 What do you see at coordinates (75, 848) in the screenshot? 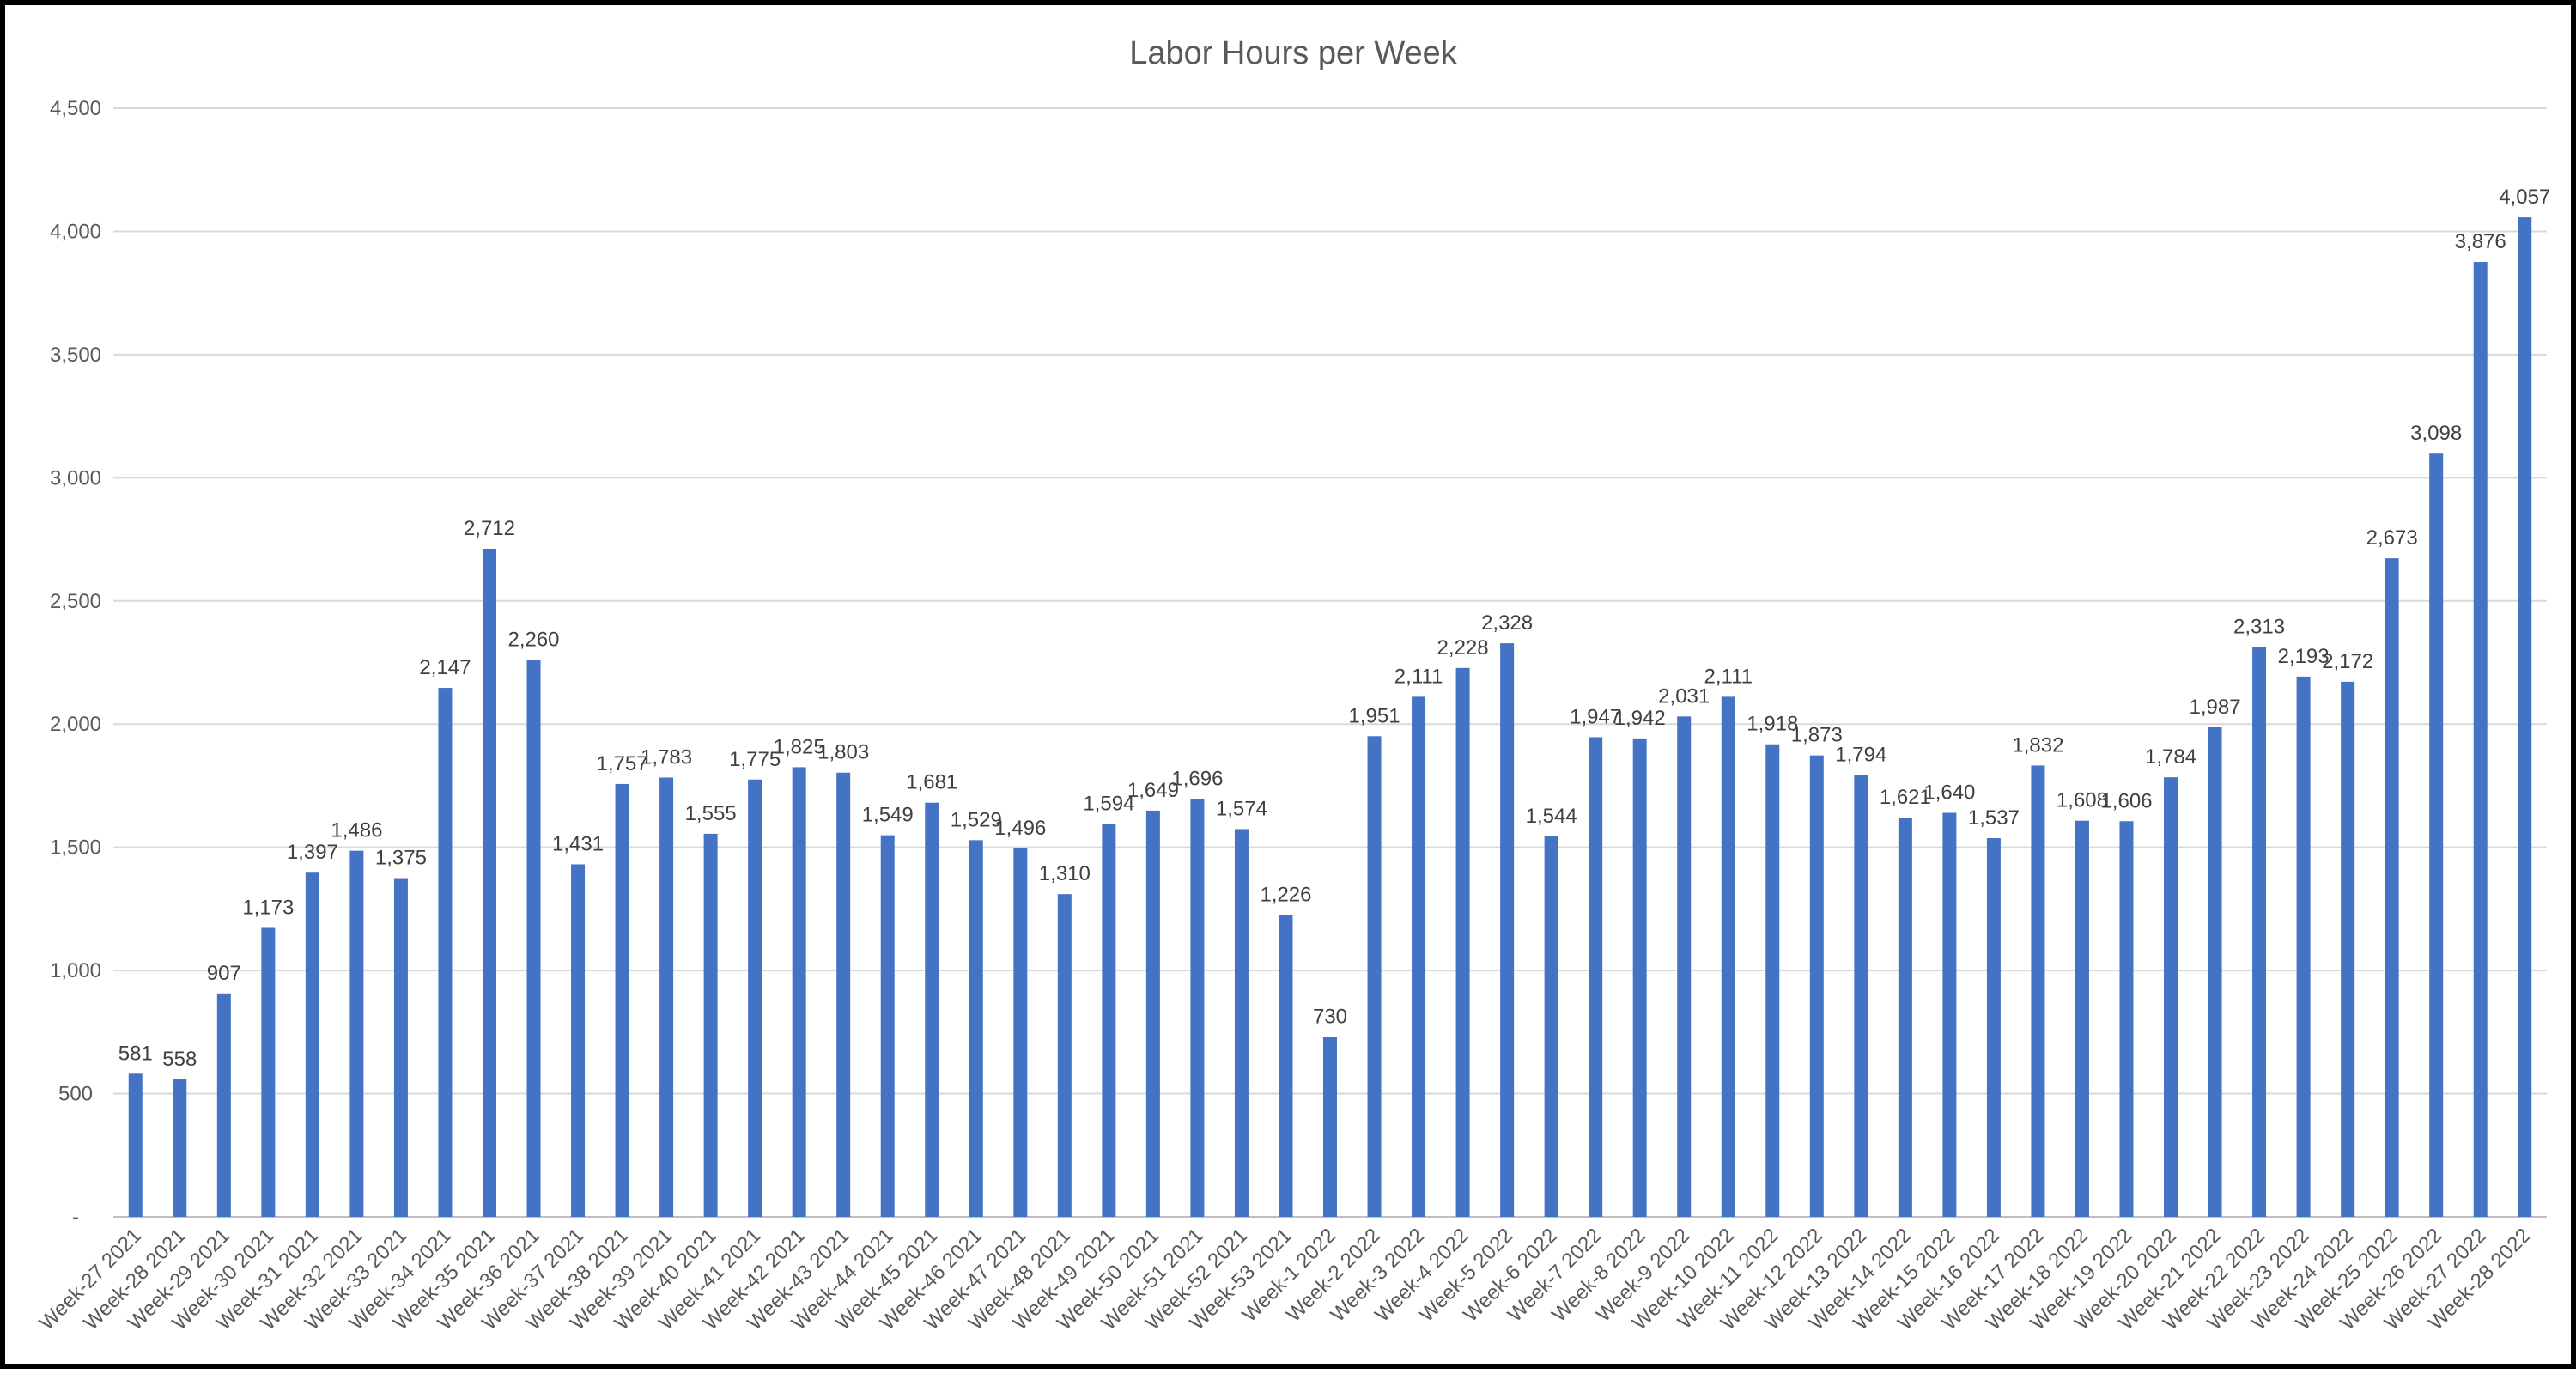
I see `y-tick-label: 1,500` at bounding box center [75, 848].